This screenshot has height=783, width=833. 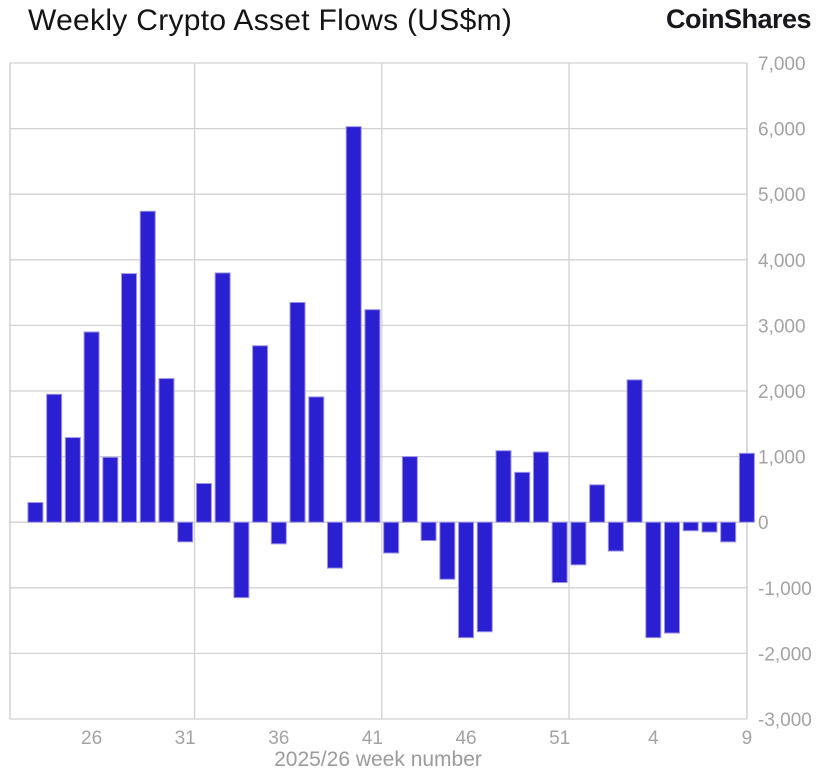 I want to click on y-tick-label: 7,000, so click(x=782, y=64).